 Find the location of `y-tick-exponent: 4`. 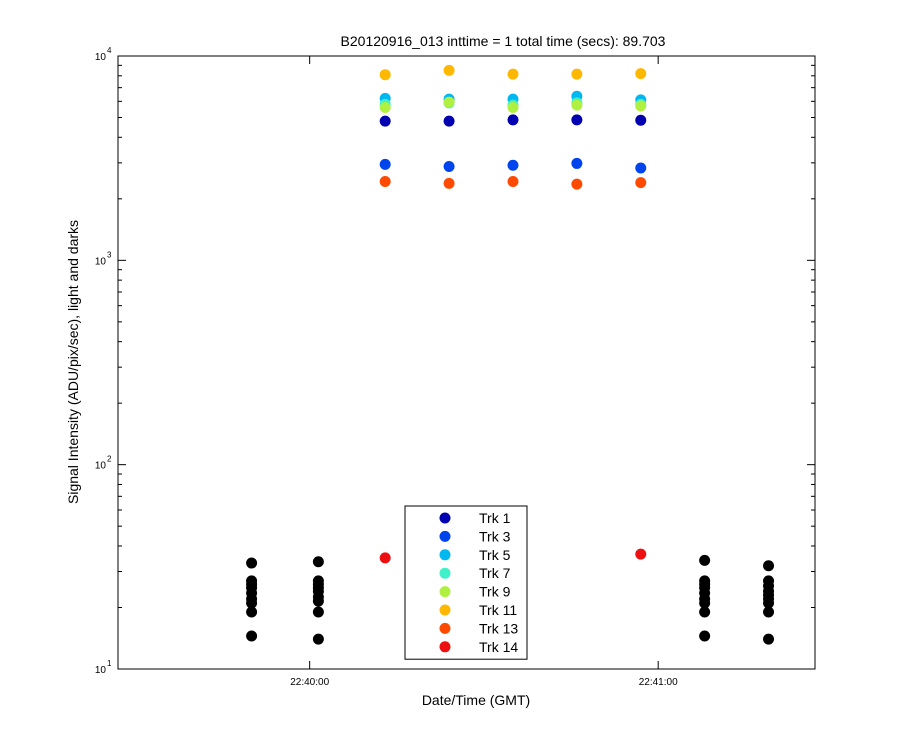

y-tick-exponent: 4 is located at coordinates (109, 50).